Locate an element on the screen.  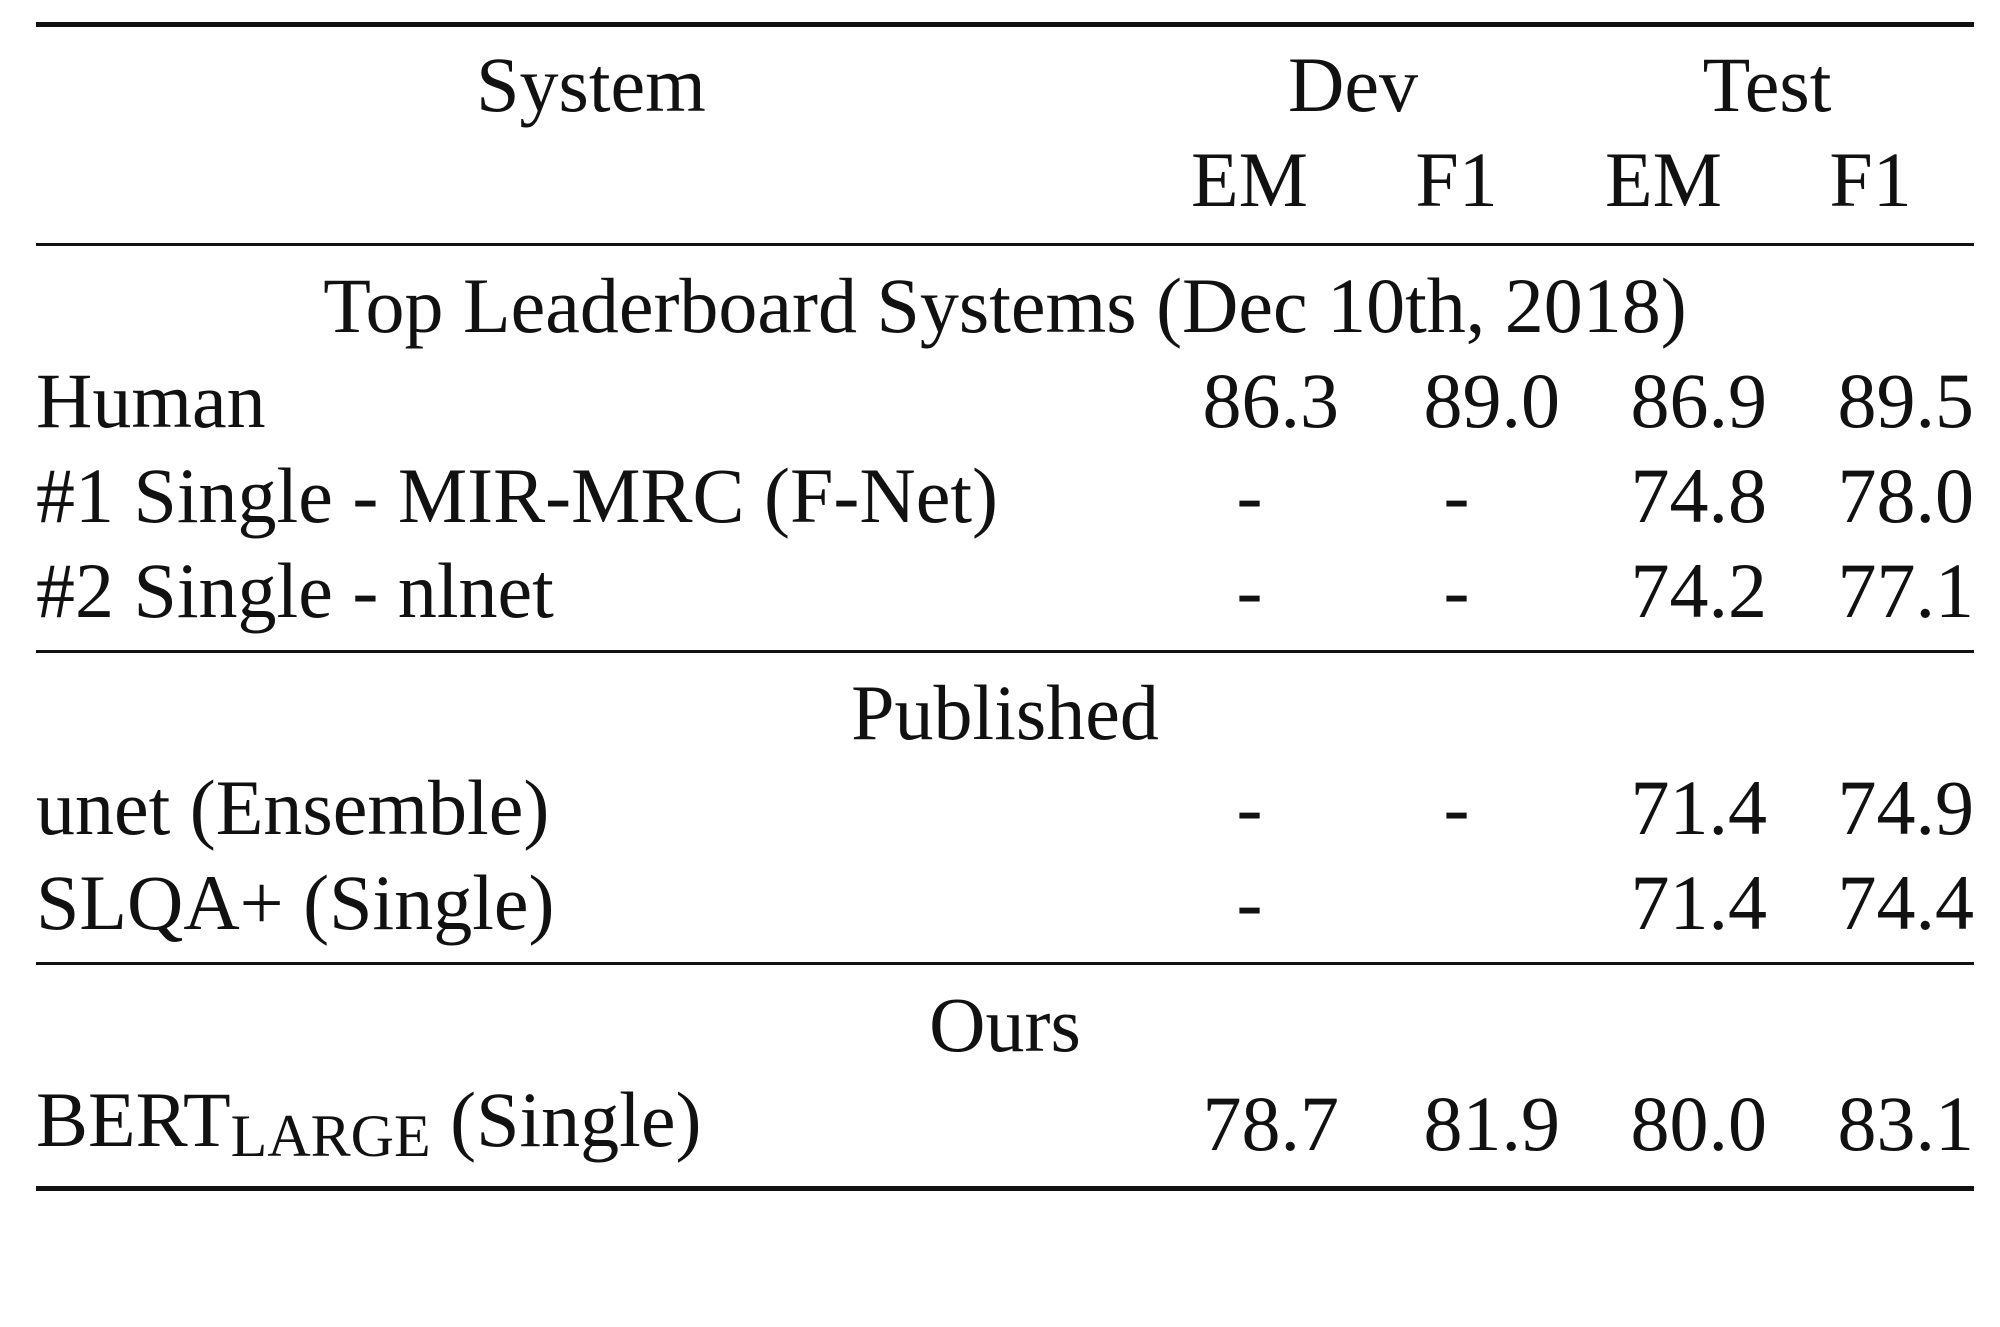
header-system: System is located at coordinates (591, 84).